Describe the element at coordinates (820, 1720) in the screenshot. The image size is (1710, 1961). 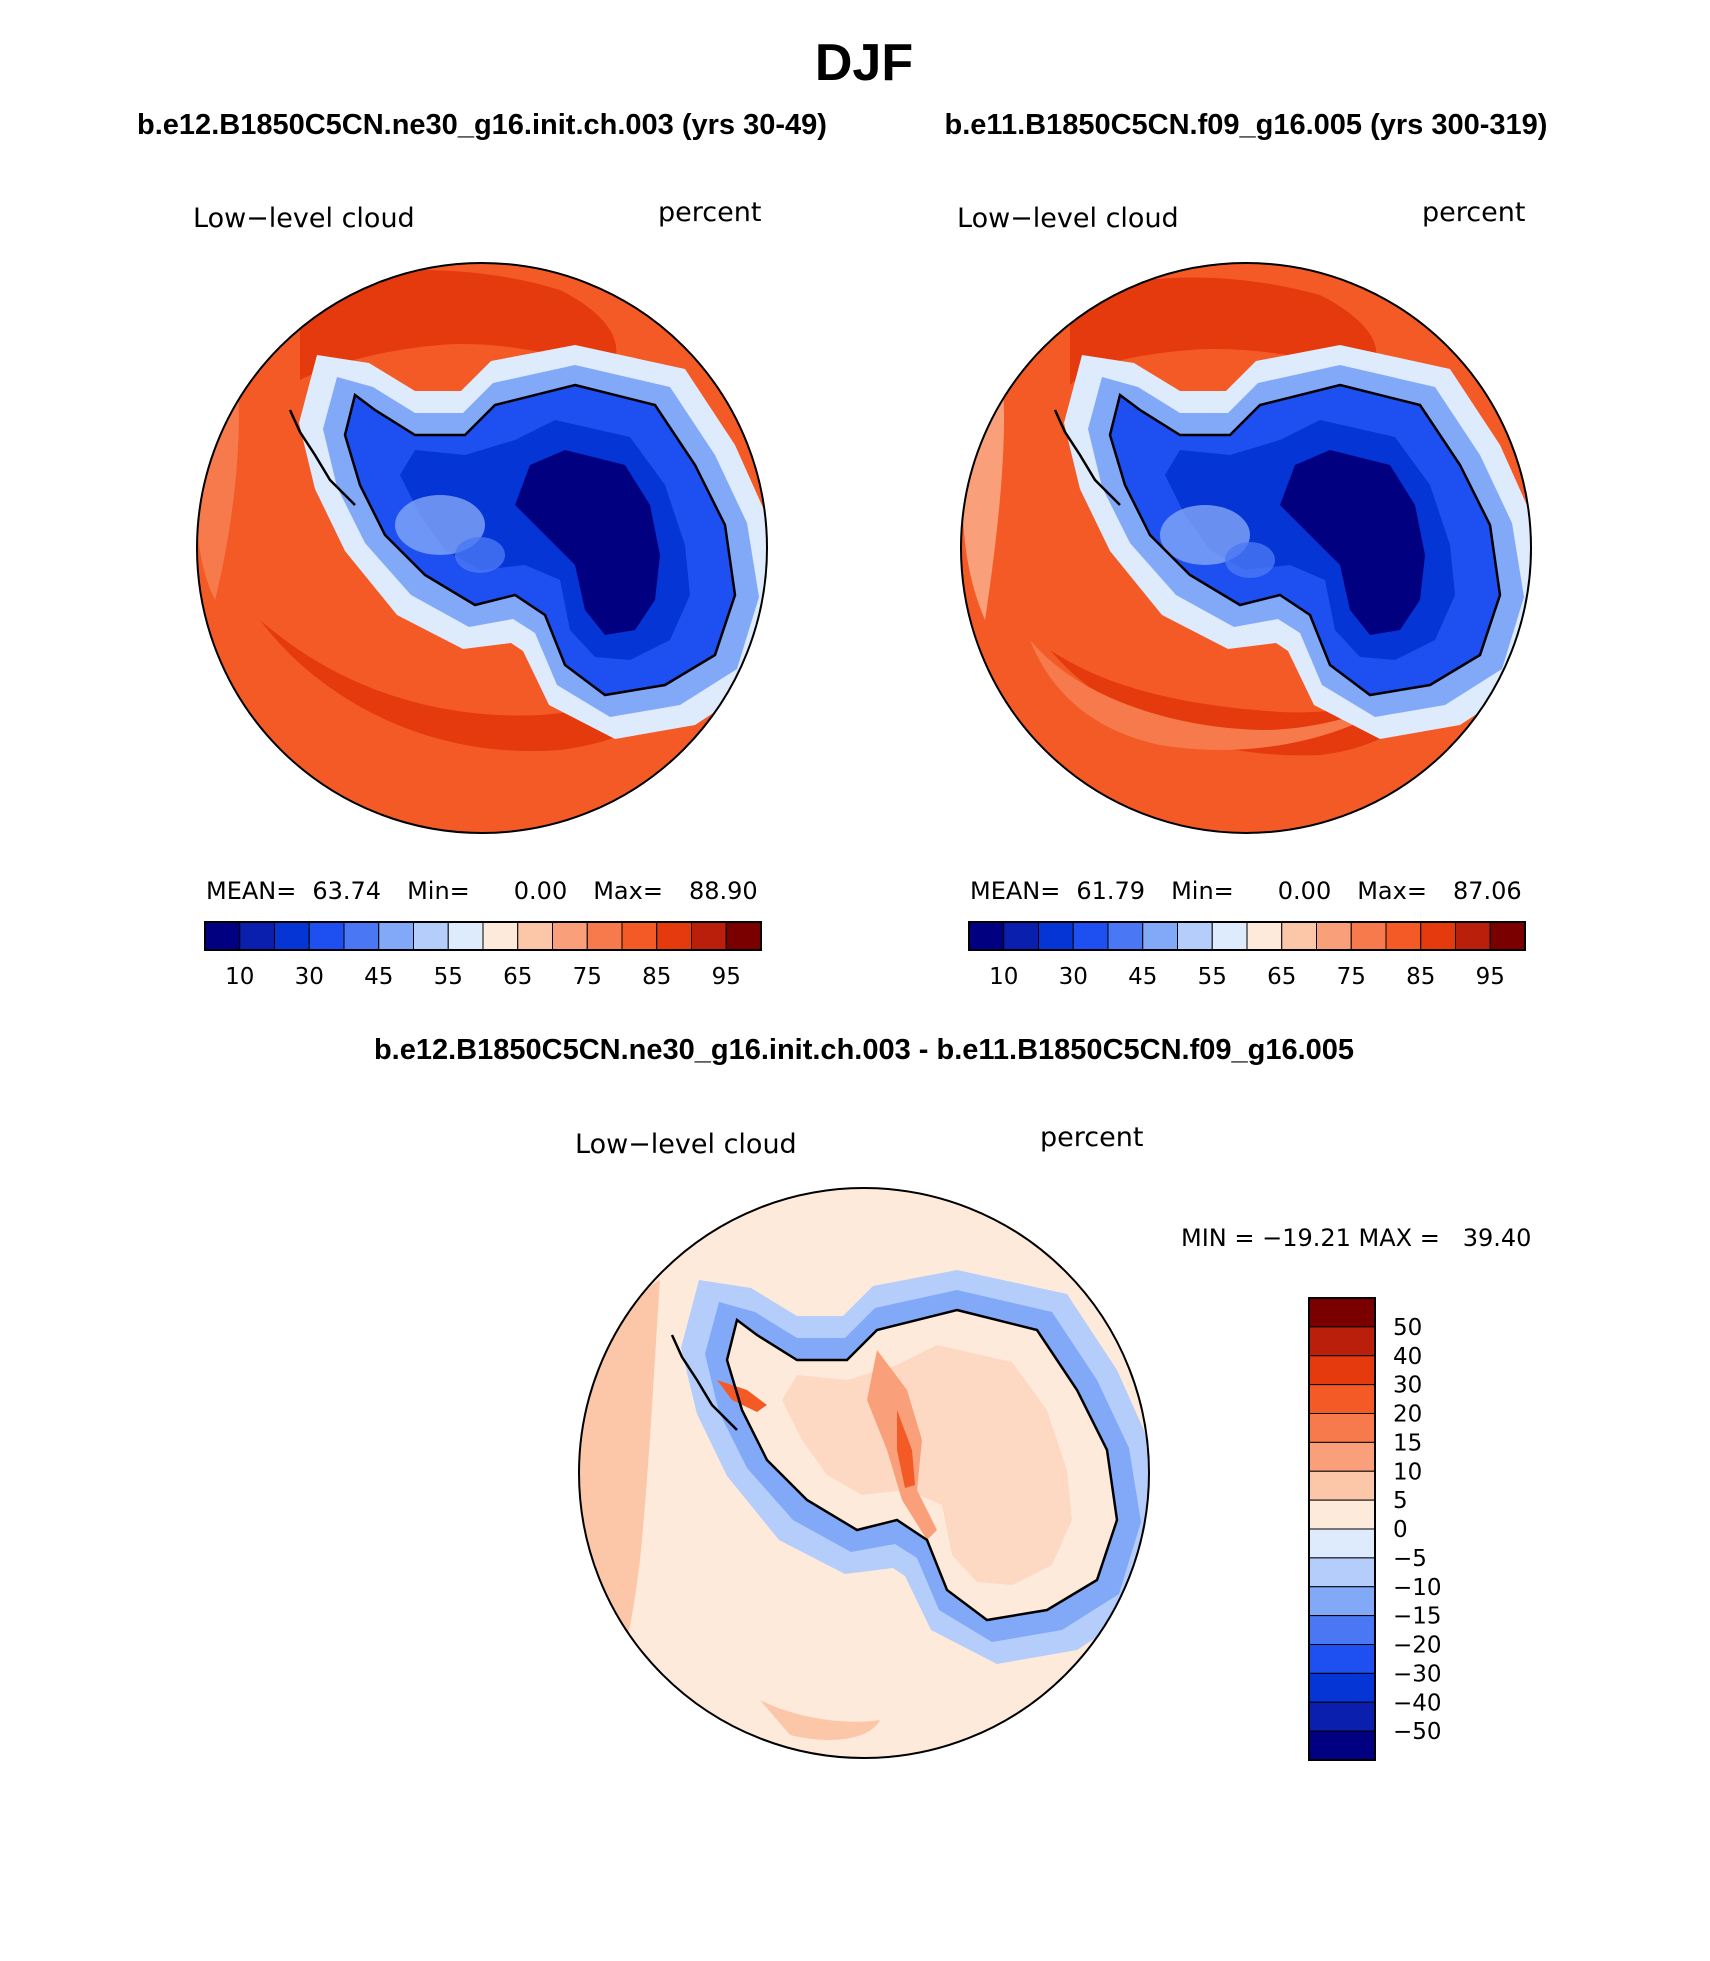
I see `map-diff-pos-south` at that location.